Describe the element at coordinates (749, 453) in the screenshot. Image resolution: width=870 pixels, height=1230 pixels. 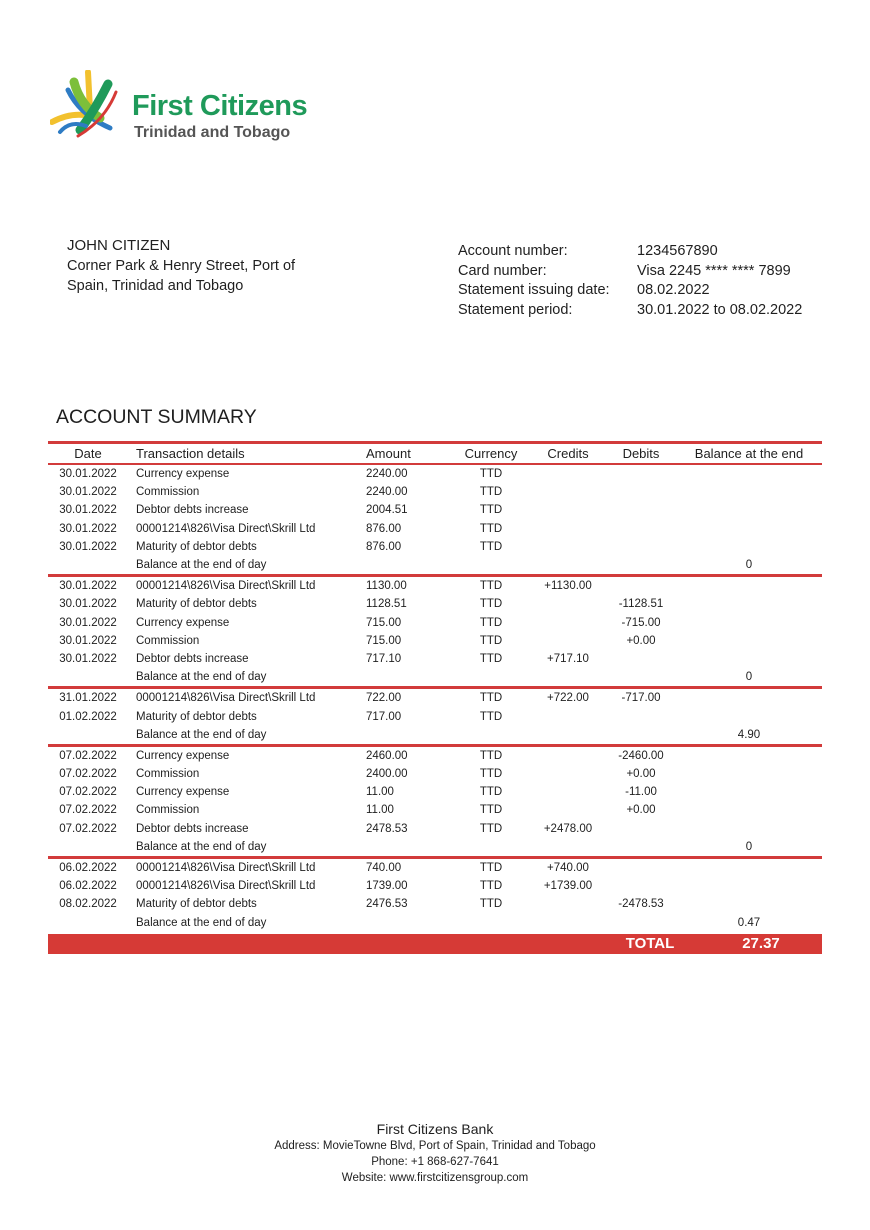
I see `column-header: Balance at the end` at that location.